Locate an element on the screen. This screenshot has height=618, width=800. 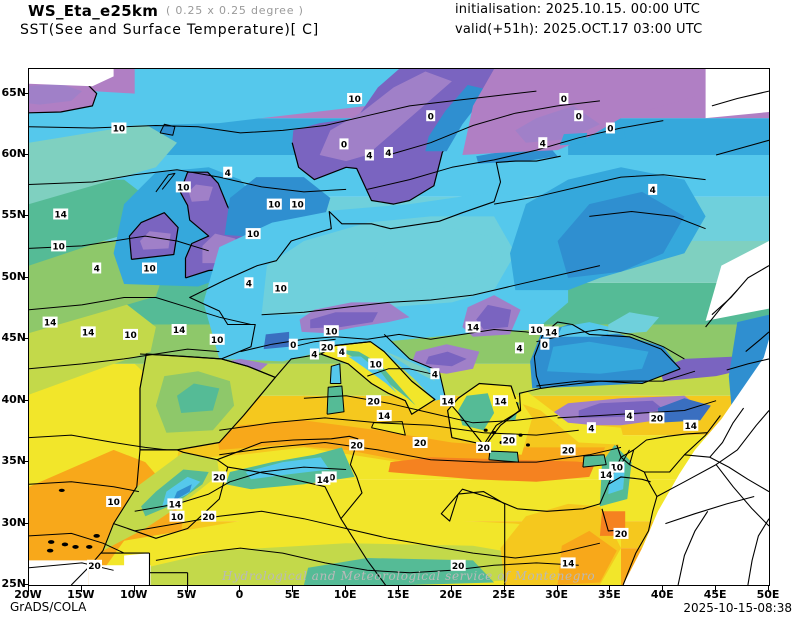
lon-tick-label: 5E is located at coordinates (292, 594).